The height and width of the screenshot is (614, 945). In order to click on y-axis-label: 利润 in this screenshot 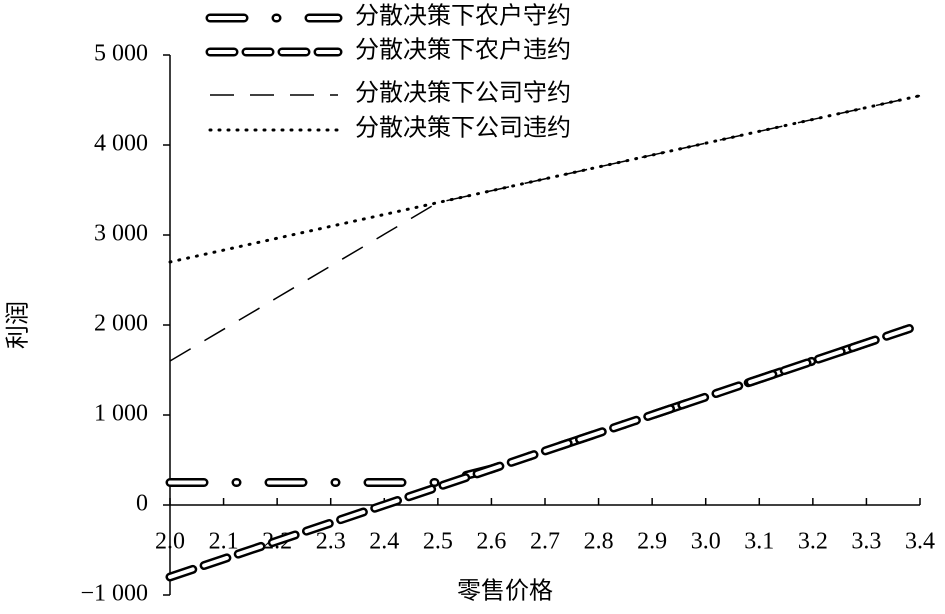, I will do `click(18, 325)`.